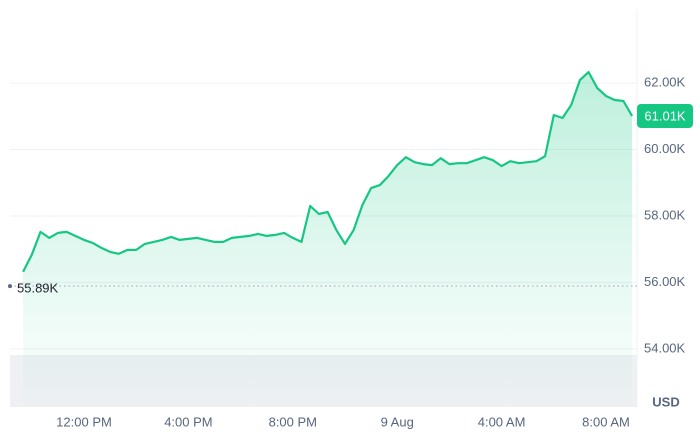 The height and width of the screenshot is (439, 700). What do you see at coordinates (397, 421) in the screenshot?
I see `x-tick-label: 9 Aug` at bounding box center [397, 421].